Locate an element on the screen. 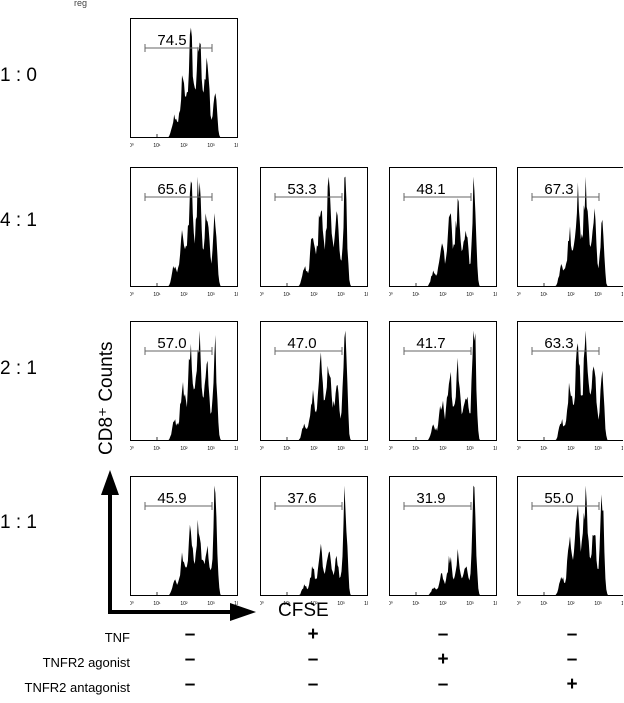  histogram-panel-r2-c2: 10⁰ 10¹ 10² 10³ 10⁴ 53.3 is located at coordinates (314, 233).